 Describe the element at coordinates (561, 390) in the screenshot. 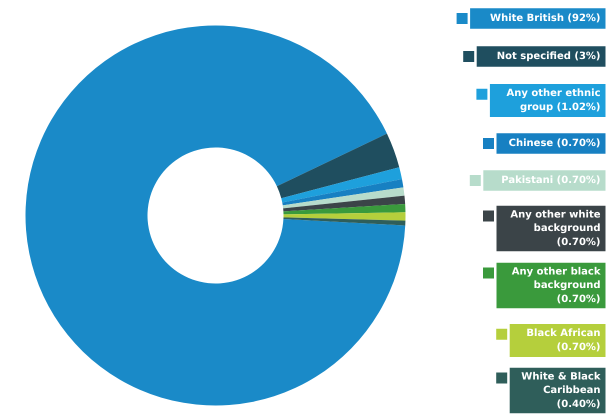

I see `legend-label: White & Black Caribbean (0.40%)` at that location.